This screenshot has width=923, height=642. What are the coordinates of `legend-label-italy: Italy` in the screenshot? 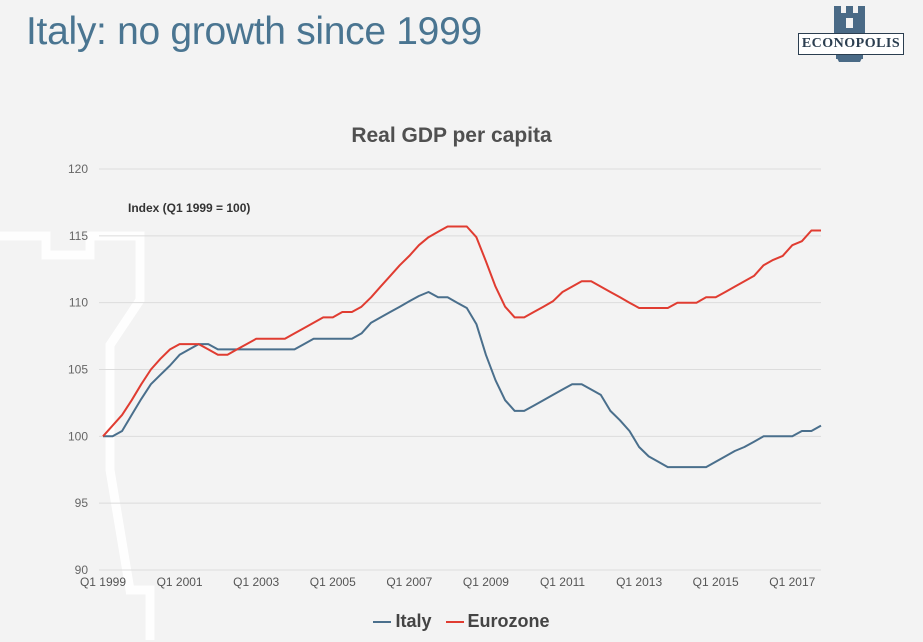 It's located at (413, 621).